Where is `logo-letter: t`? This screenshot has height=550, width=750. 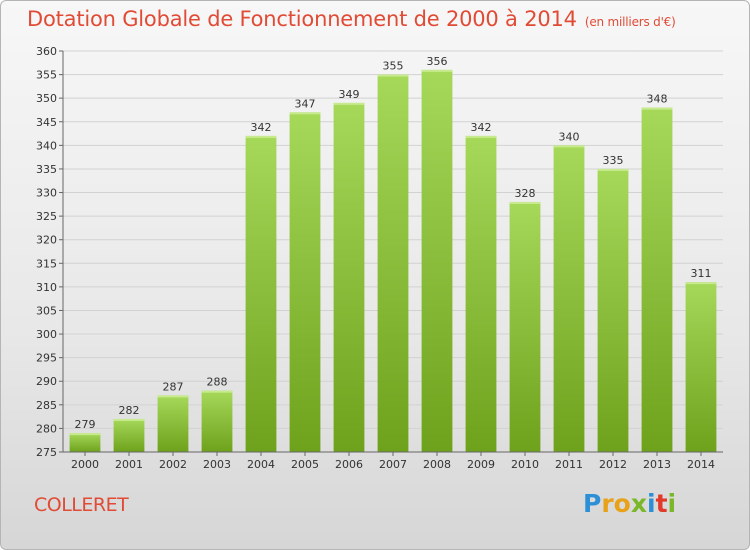 logo-letter: t is located at coordinates (661, 503).